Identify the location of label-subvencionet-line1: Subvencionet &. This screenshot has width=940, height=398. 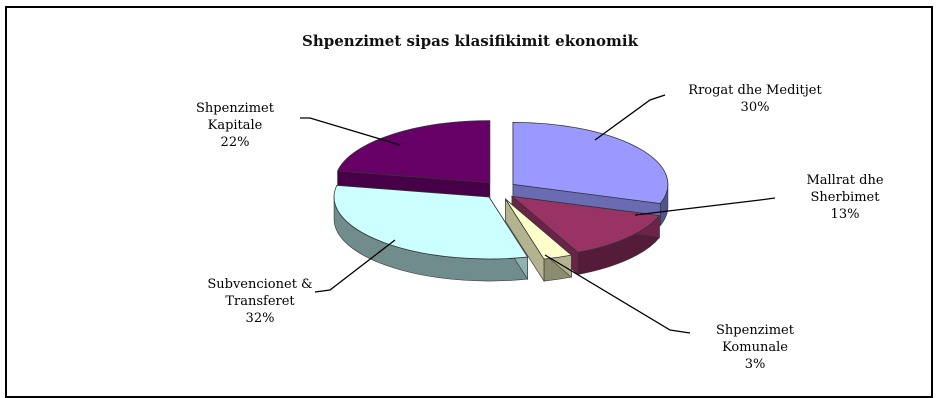
(260, 284).